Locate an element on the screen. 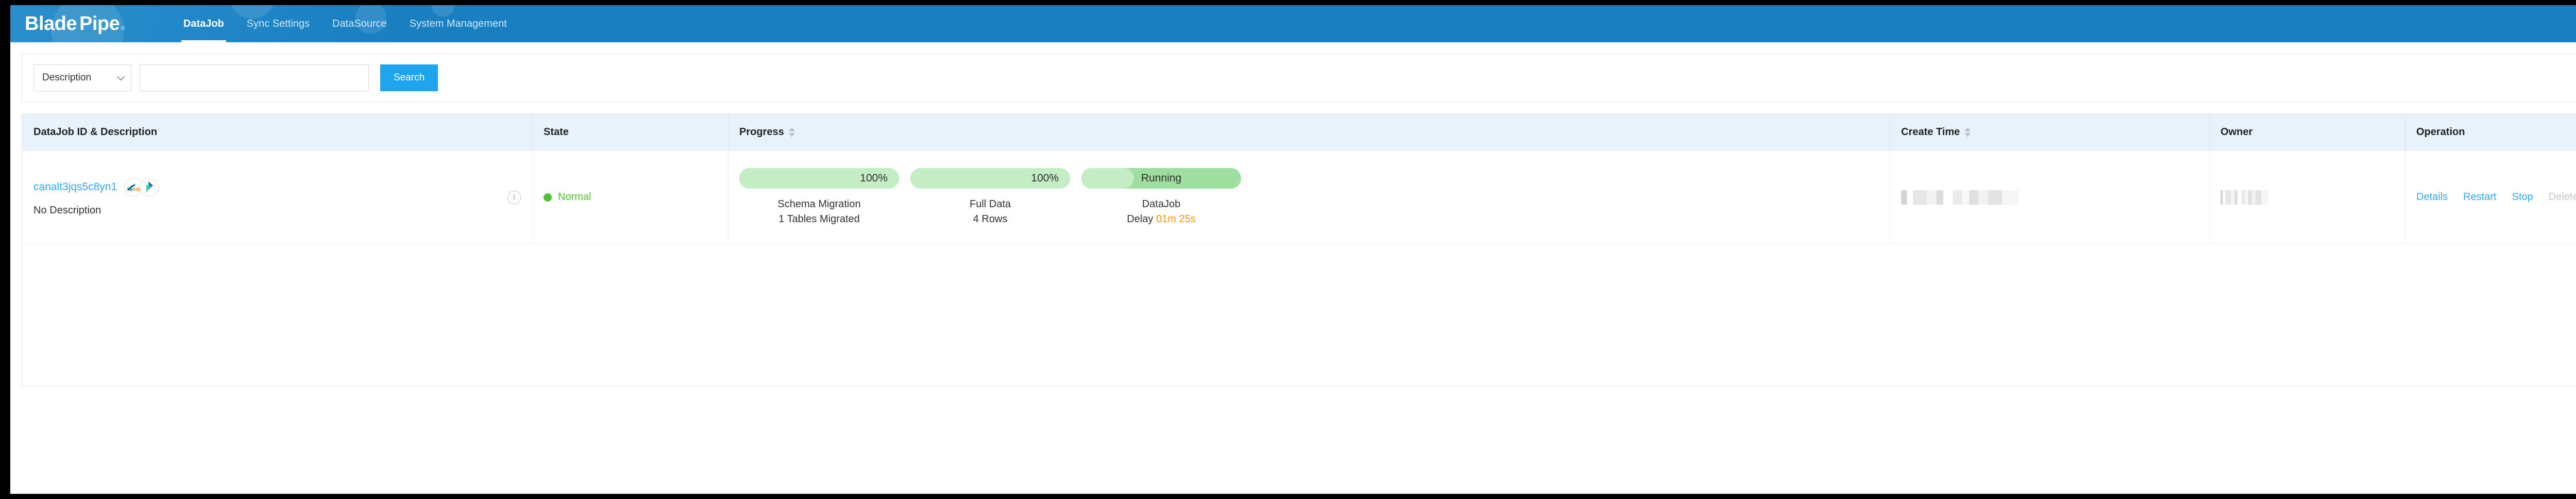 The height and width of the screenshot is (499, 2576). search-field-select: Description is located at coordinates (82, 77).